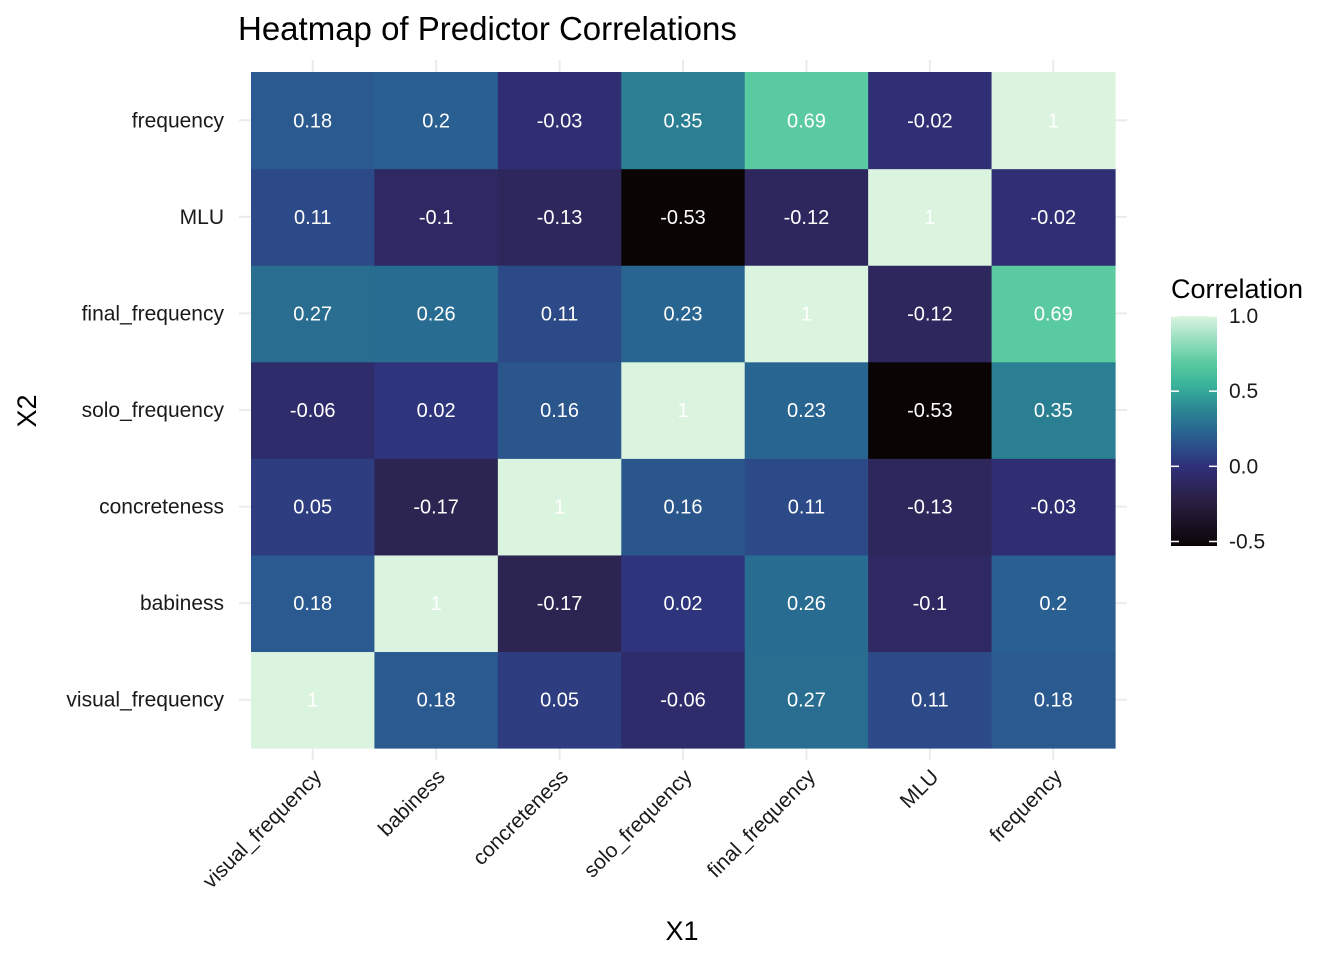  What do you see at coordinates (412, 803) in the screenshot?
I see `x-tick-label: babiness` at bounding box center [412, 803].